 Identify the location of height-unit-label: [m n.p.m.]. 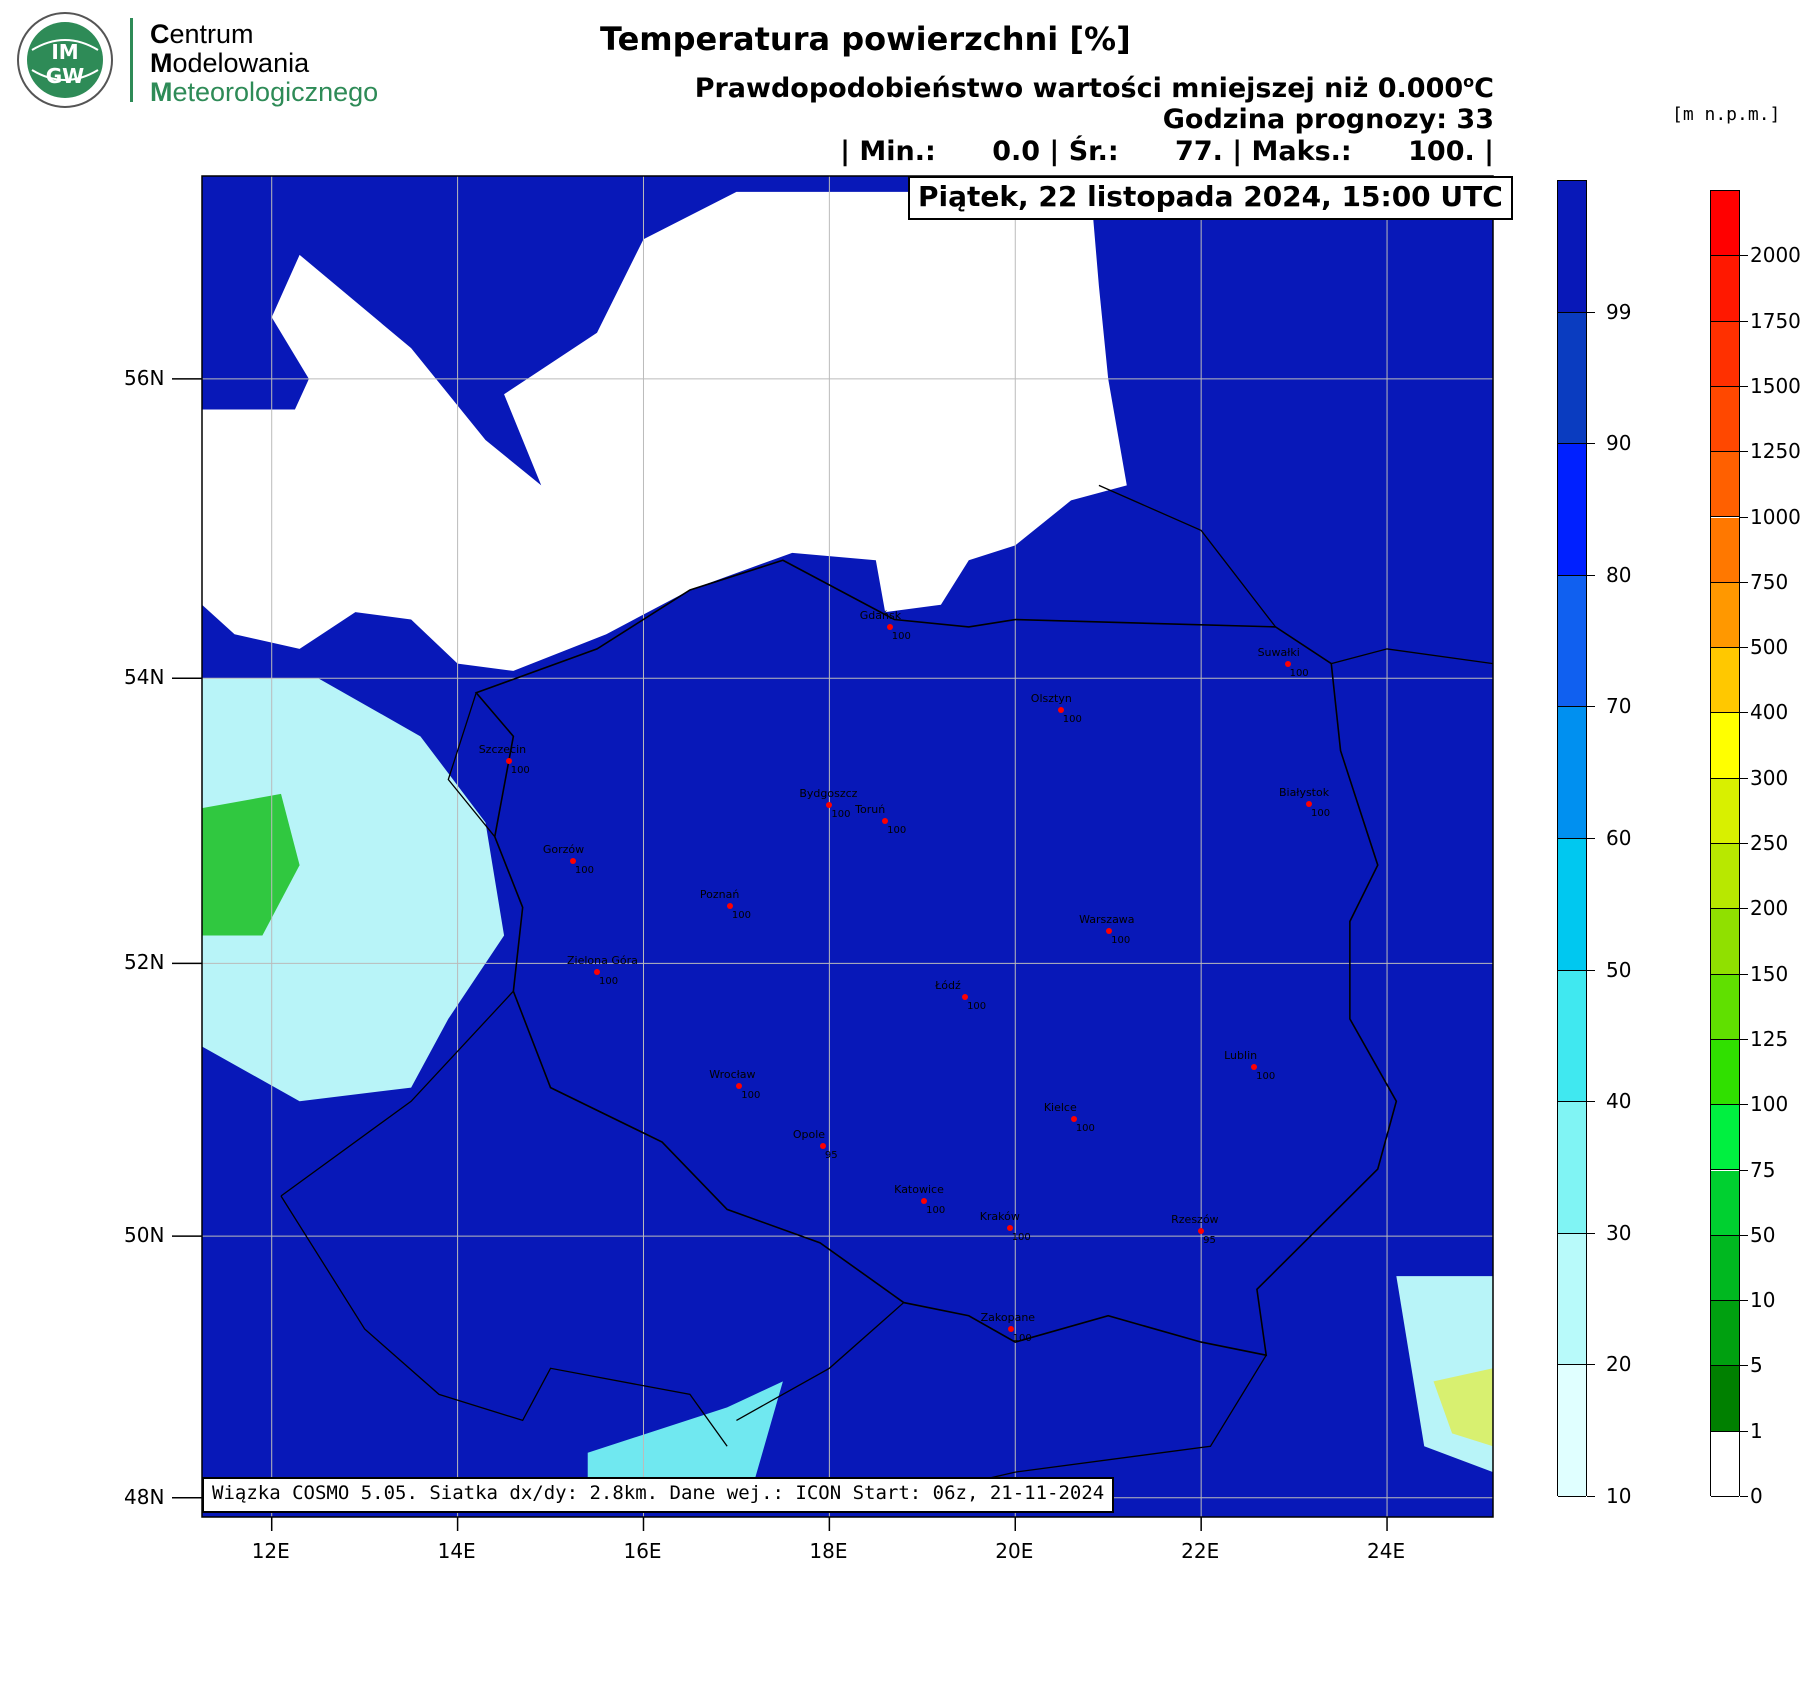
(1726, 114).